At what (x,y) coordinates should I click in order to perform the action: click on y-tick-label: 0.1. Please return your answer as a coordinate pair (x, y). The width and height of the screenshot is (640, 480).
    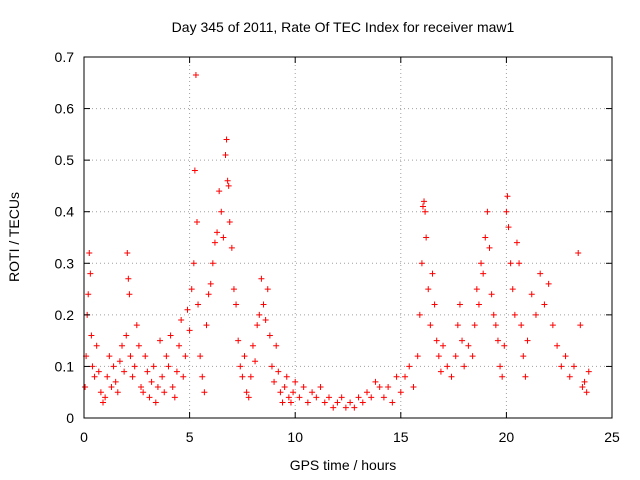
    Looking at the image, I should click on (65, 366).